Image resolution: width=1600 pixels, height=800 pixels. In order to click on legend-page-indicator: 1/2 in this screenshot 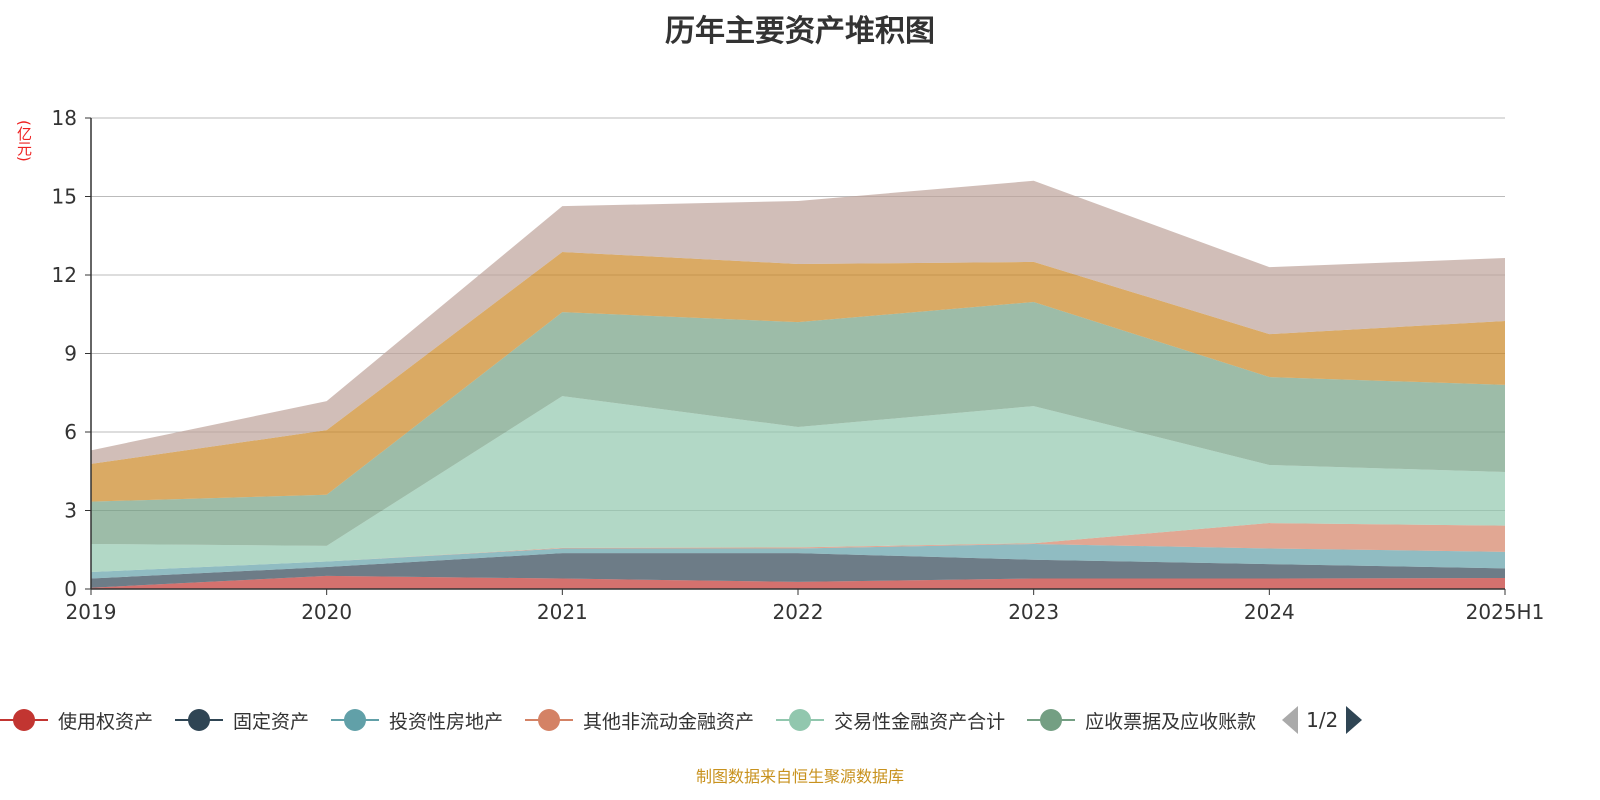, I will do `click(1322, 720)`.